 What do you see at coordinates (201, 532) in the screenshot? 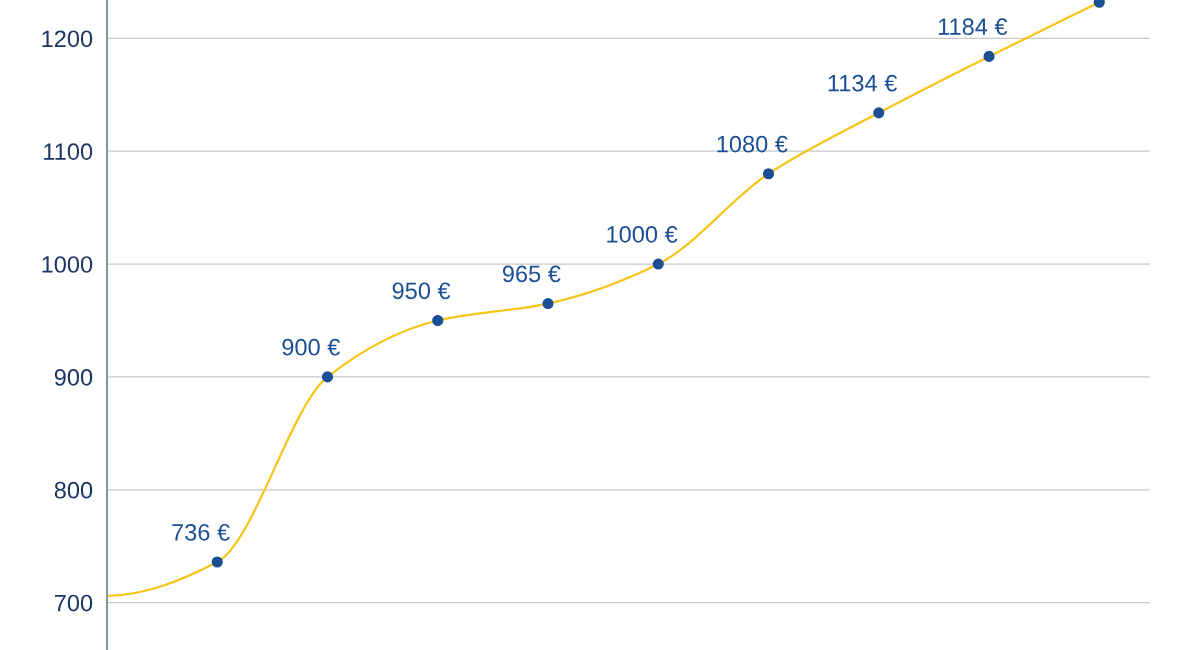
I see `data-label: 736 €` at bounding box center [201, 532].